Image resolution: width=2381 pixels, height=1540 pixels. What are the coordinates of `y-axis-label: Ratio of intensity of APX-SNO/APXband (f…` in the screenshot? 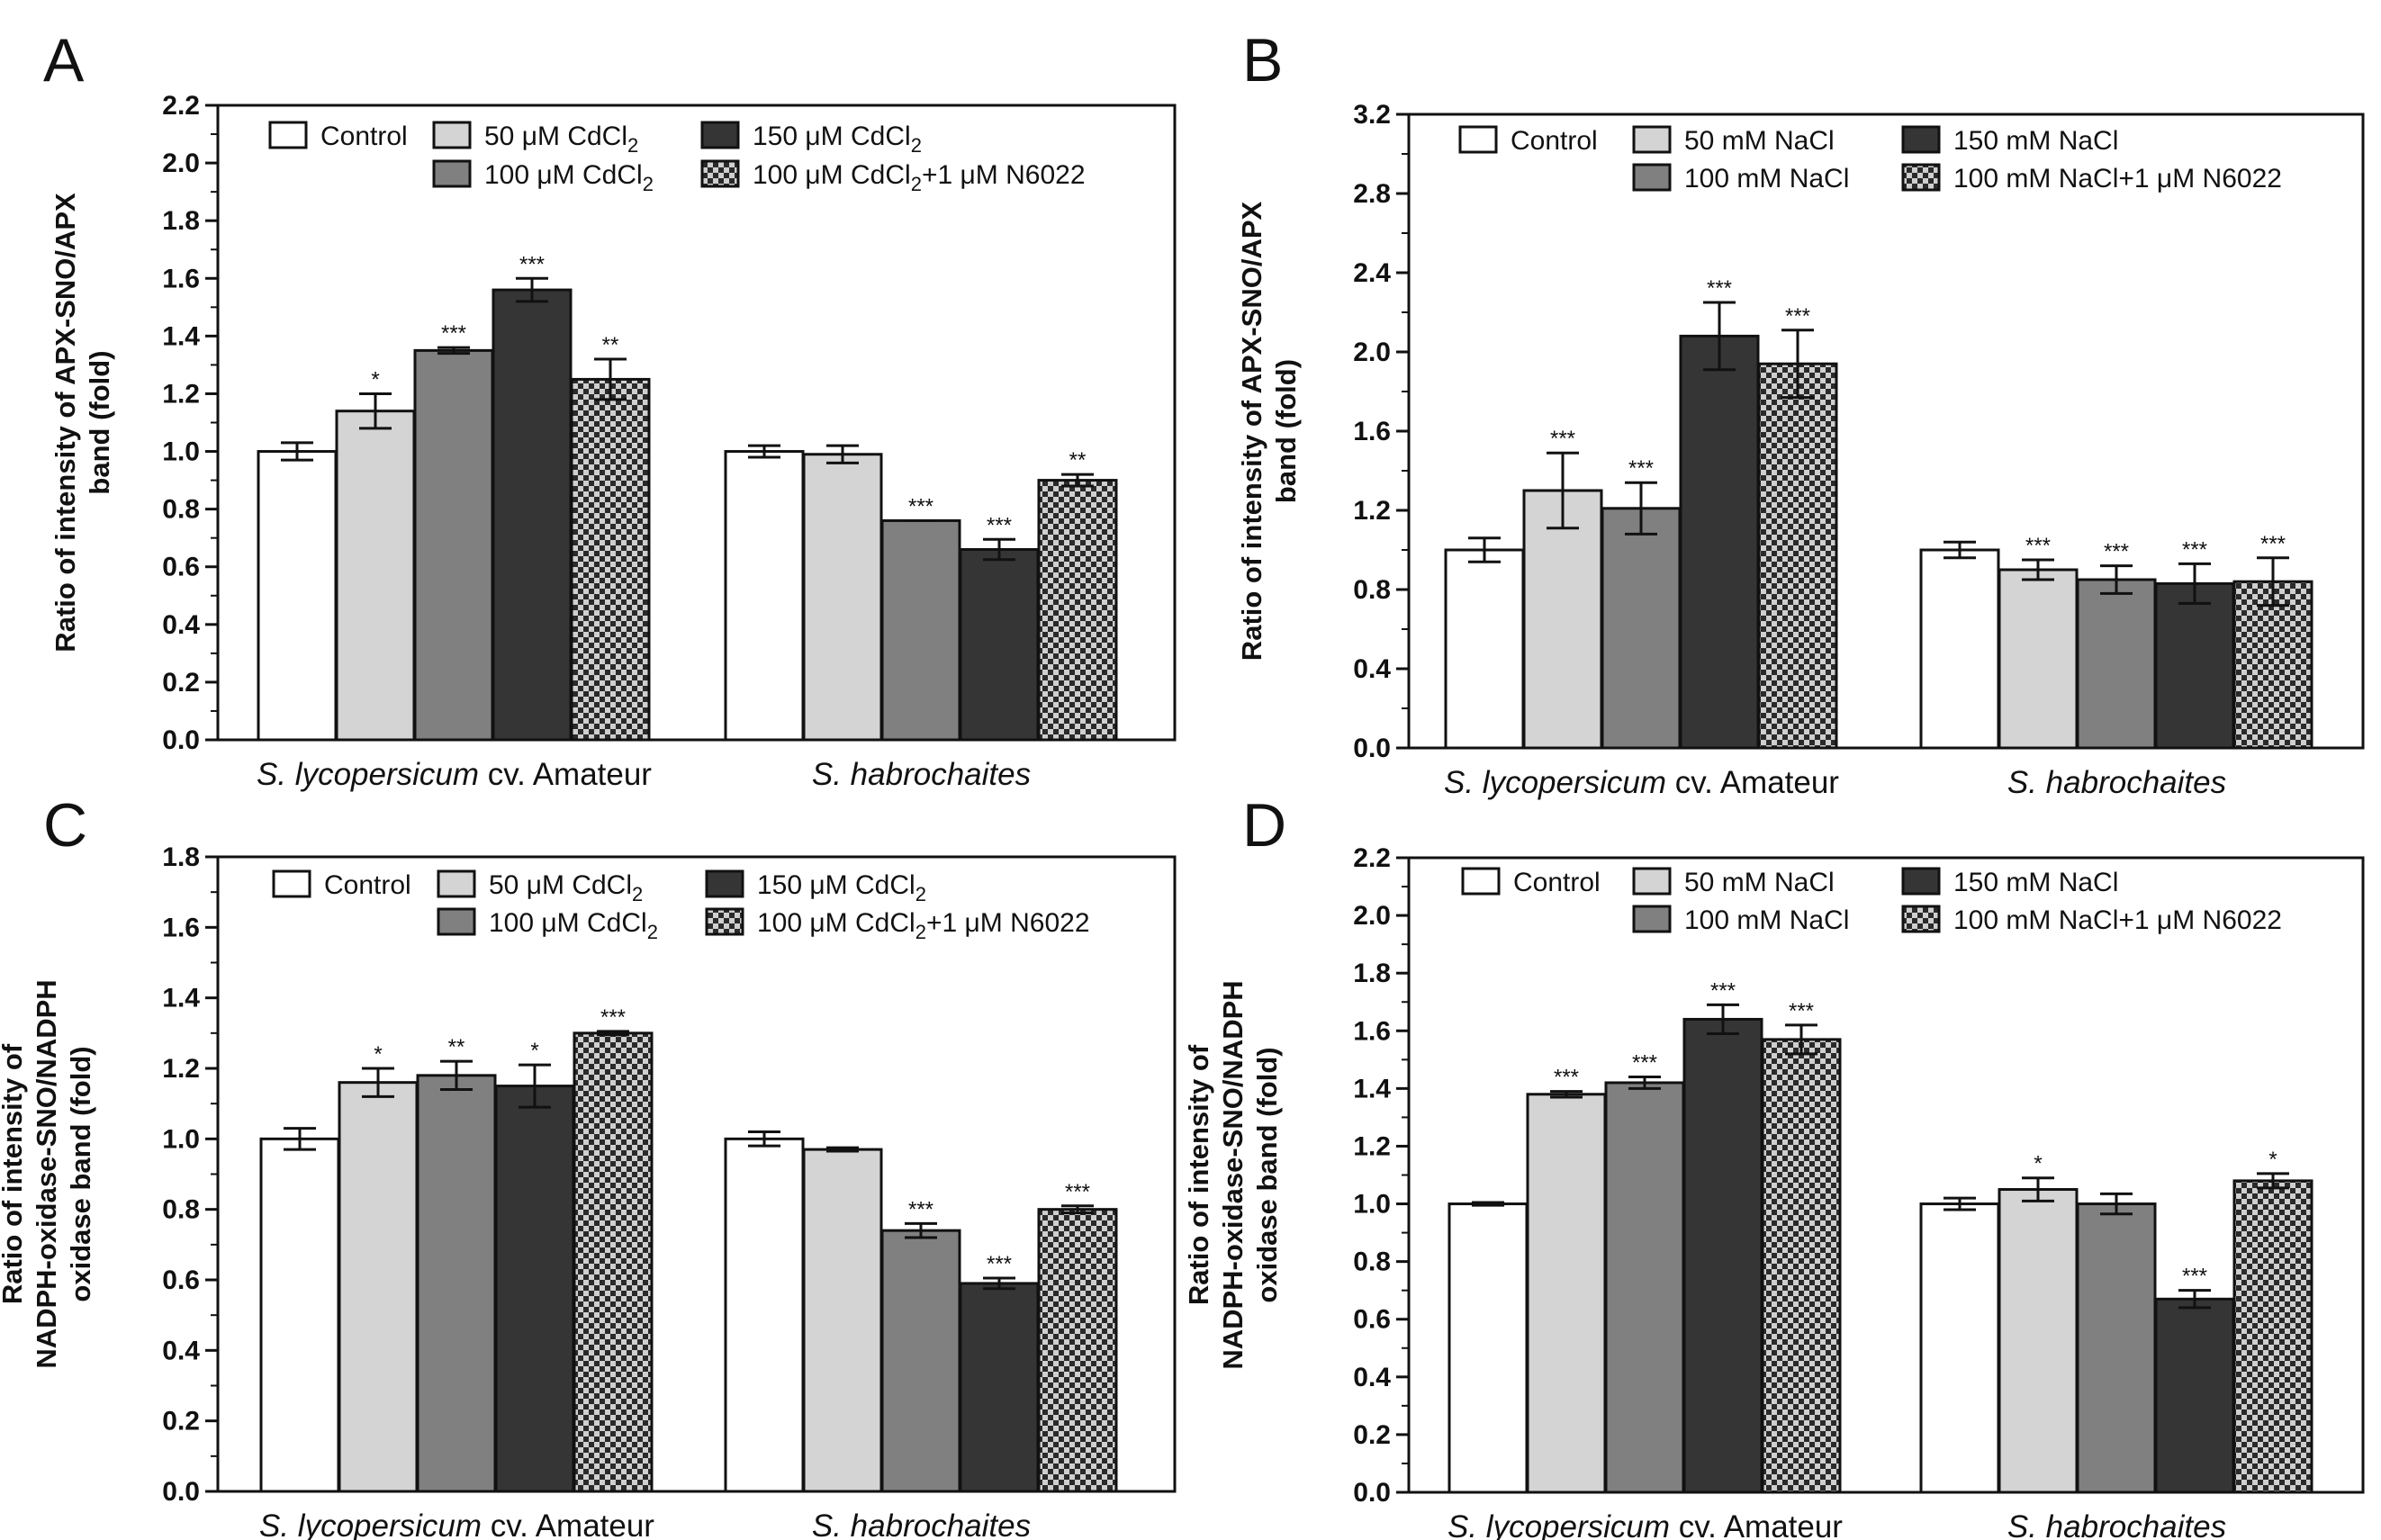 It's located at (1269, 431).